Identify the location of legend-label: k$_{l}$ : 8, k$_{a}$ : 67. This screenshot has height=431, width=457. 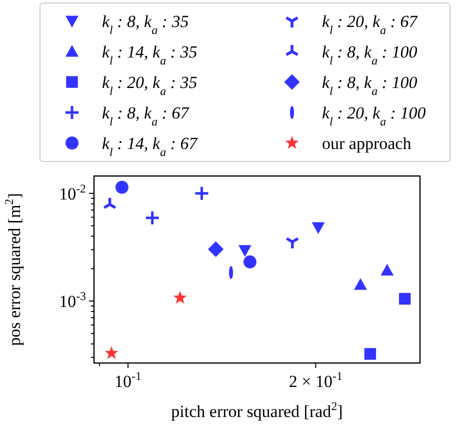
(146, 116).